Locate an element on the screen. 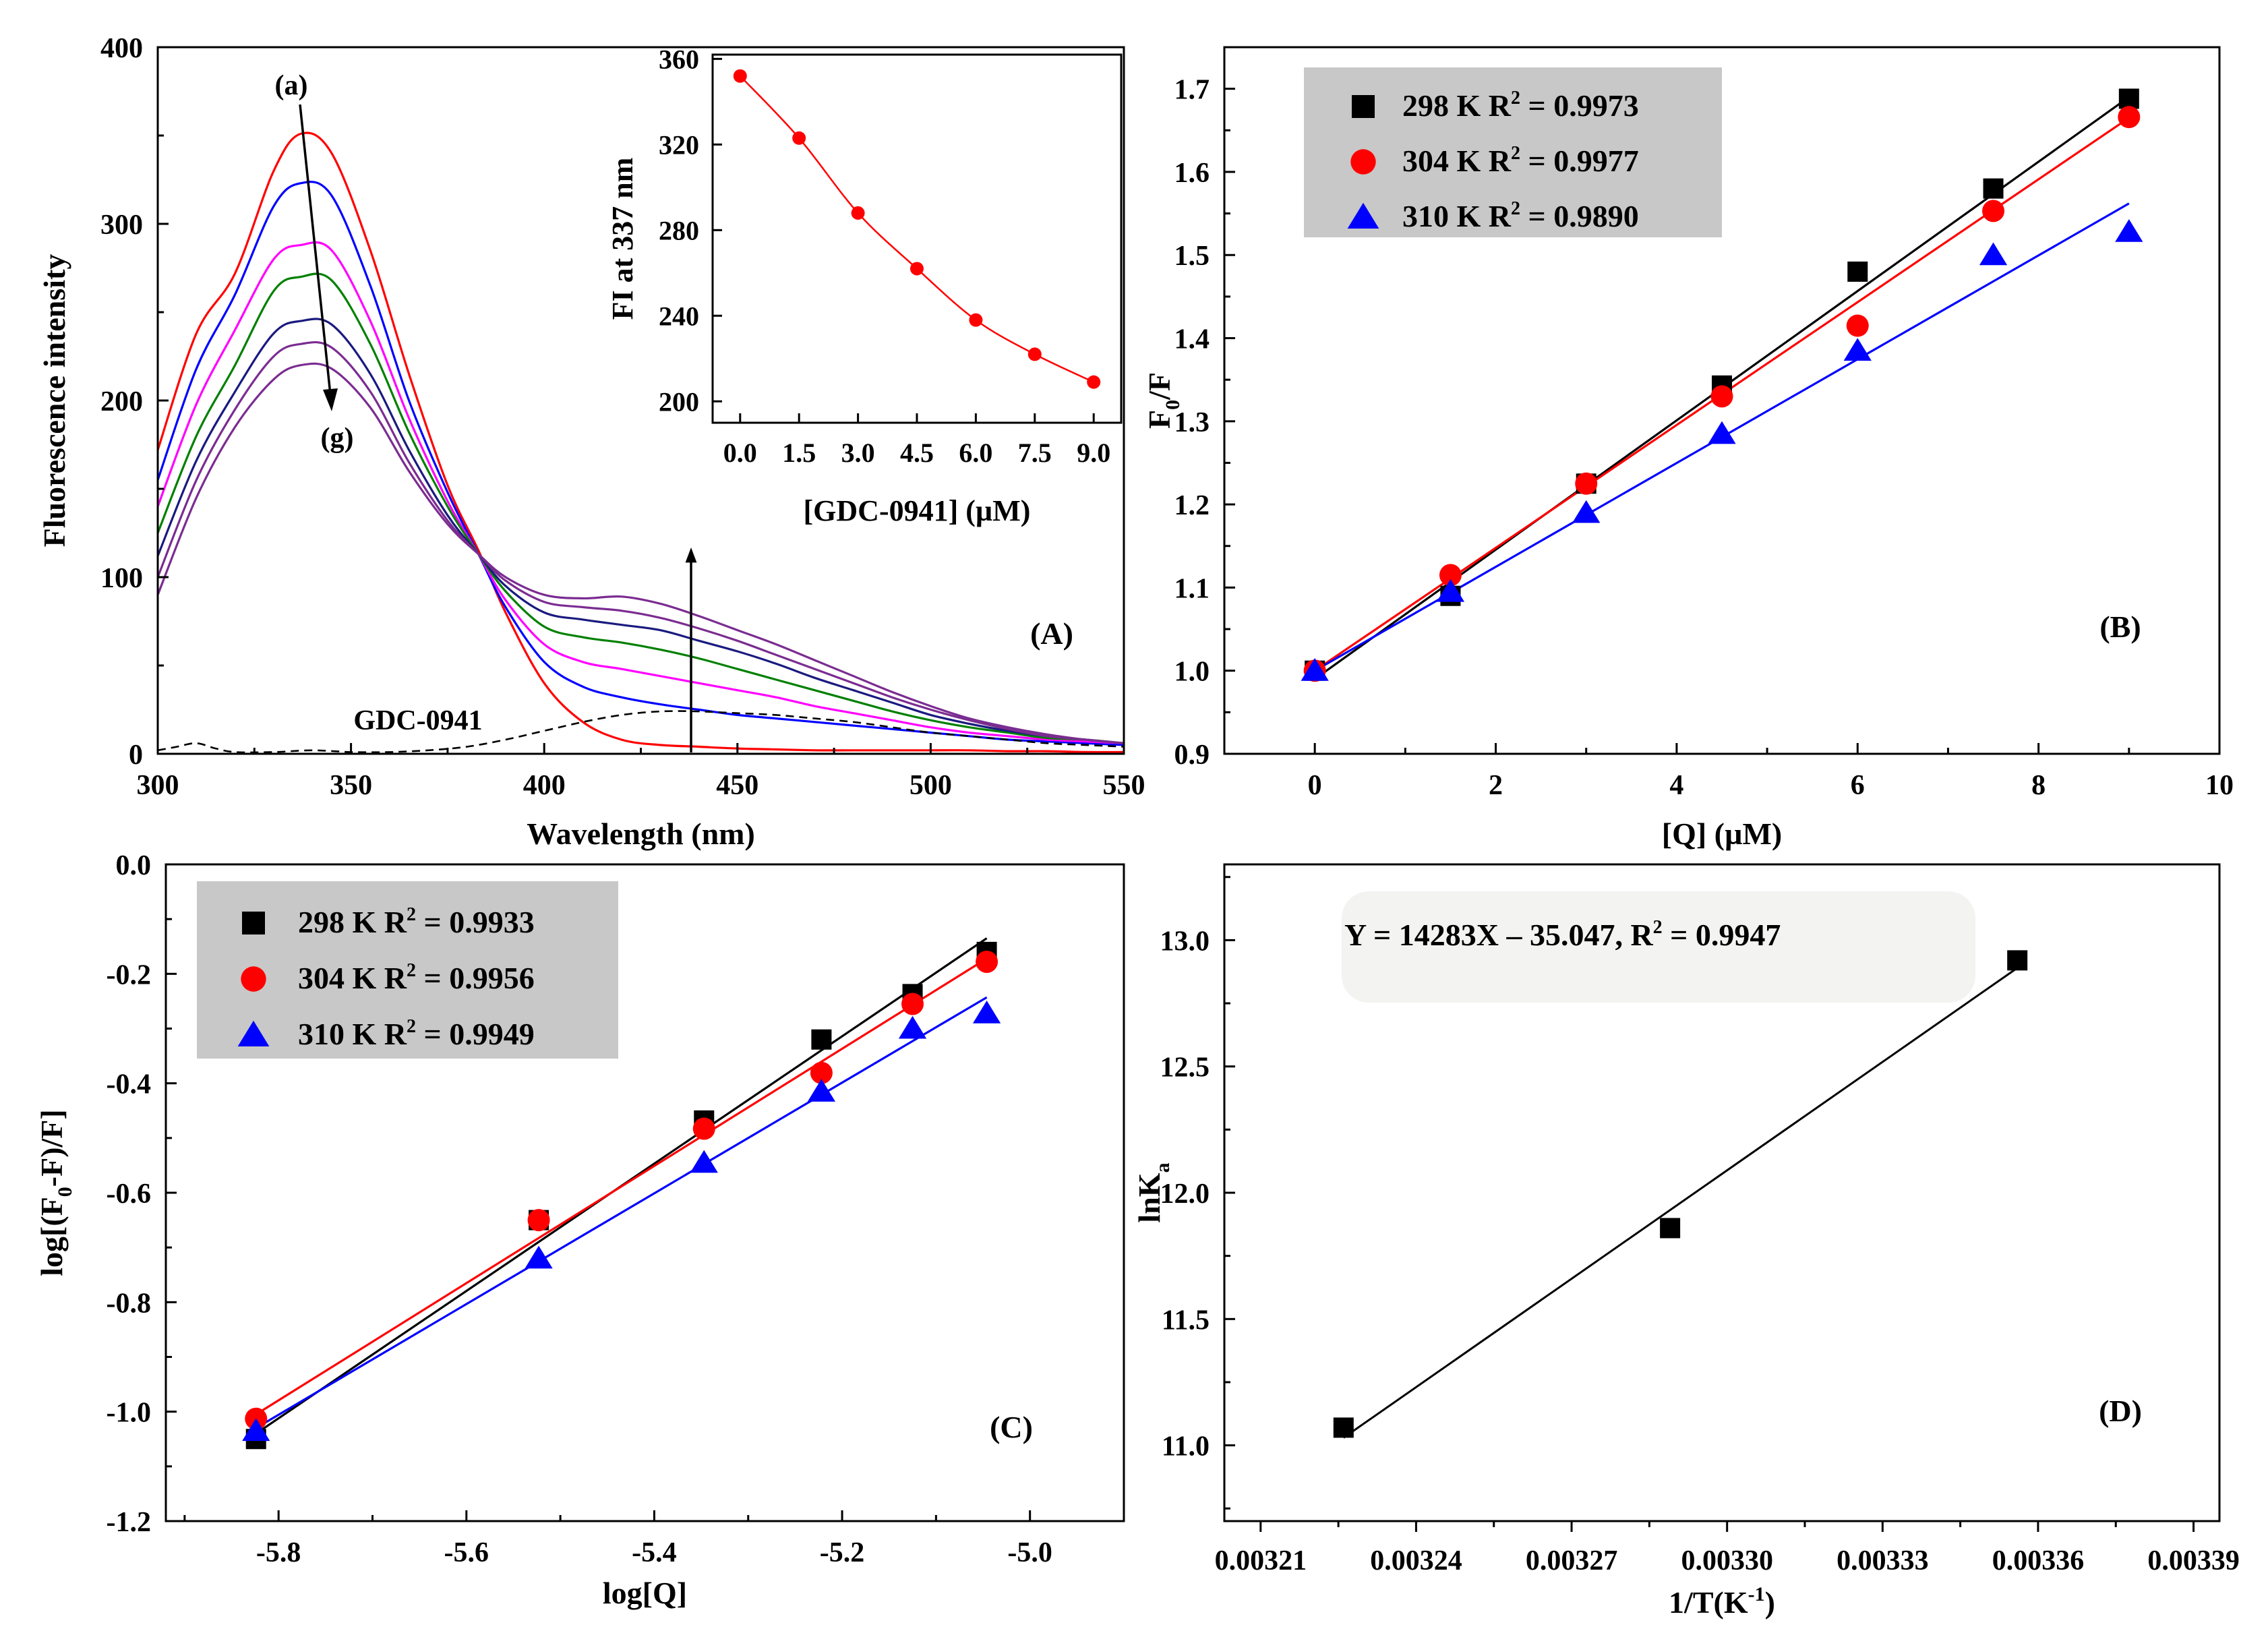  y-tick-label: -0.6 is located at coordinates (129, 1195).